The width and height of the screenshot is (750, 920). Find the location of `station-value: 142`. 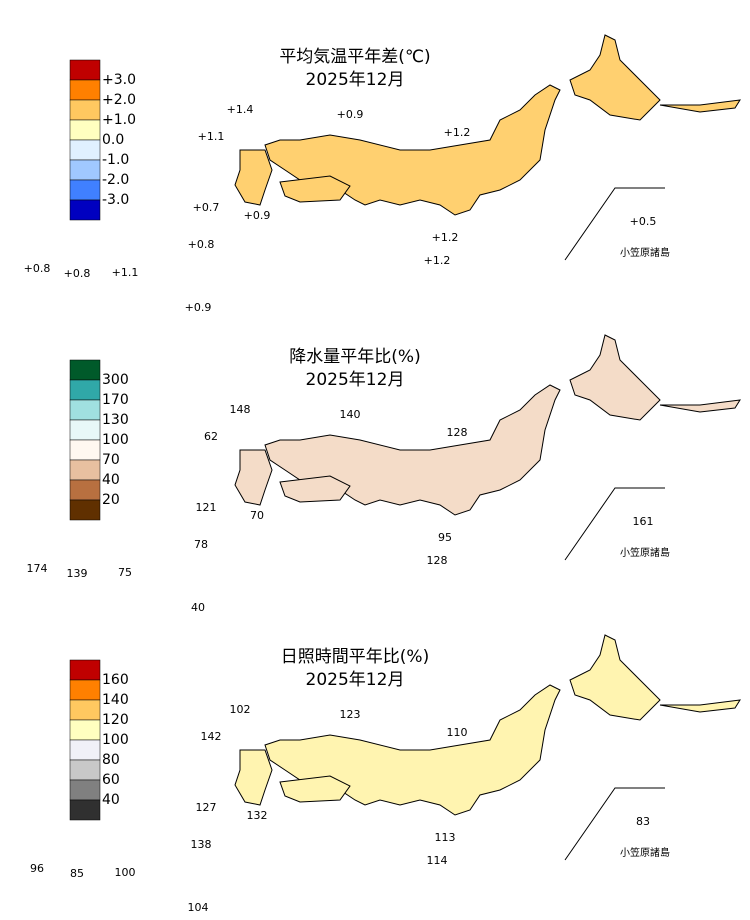

station-value: 142 is located at coordinates (211, 736).